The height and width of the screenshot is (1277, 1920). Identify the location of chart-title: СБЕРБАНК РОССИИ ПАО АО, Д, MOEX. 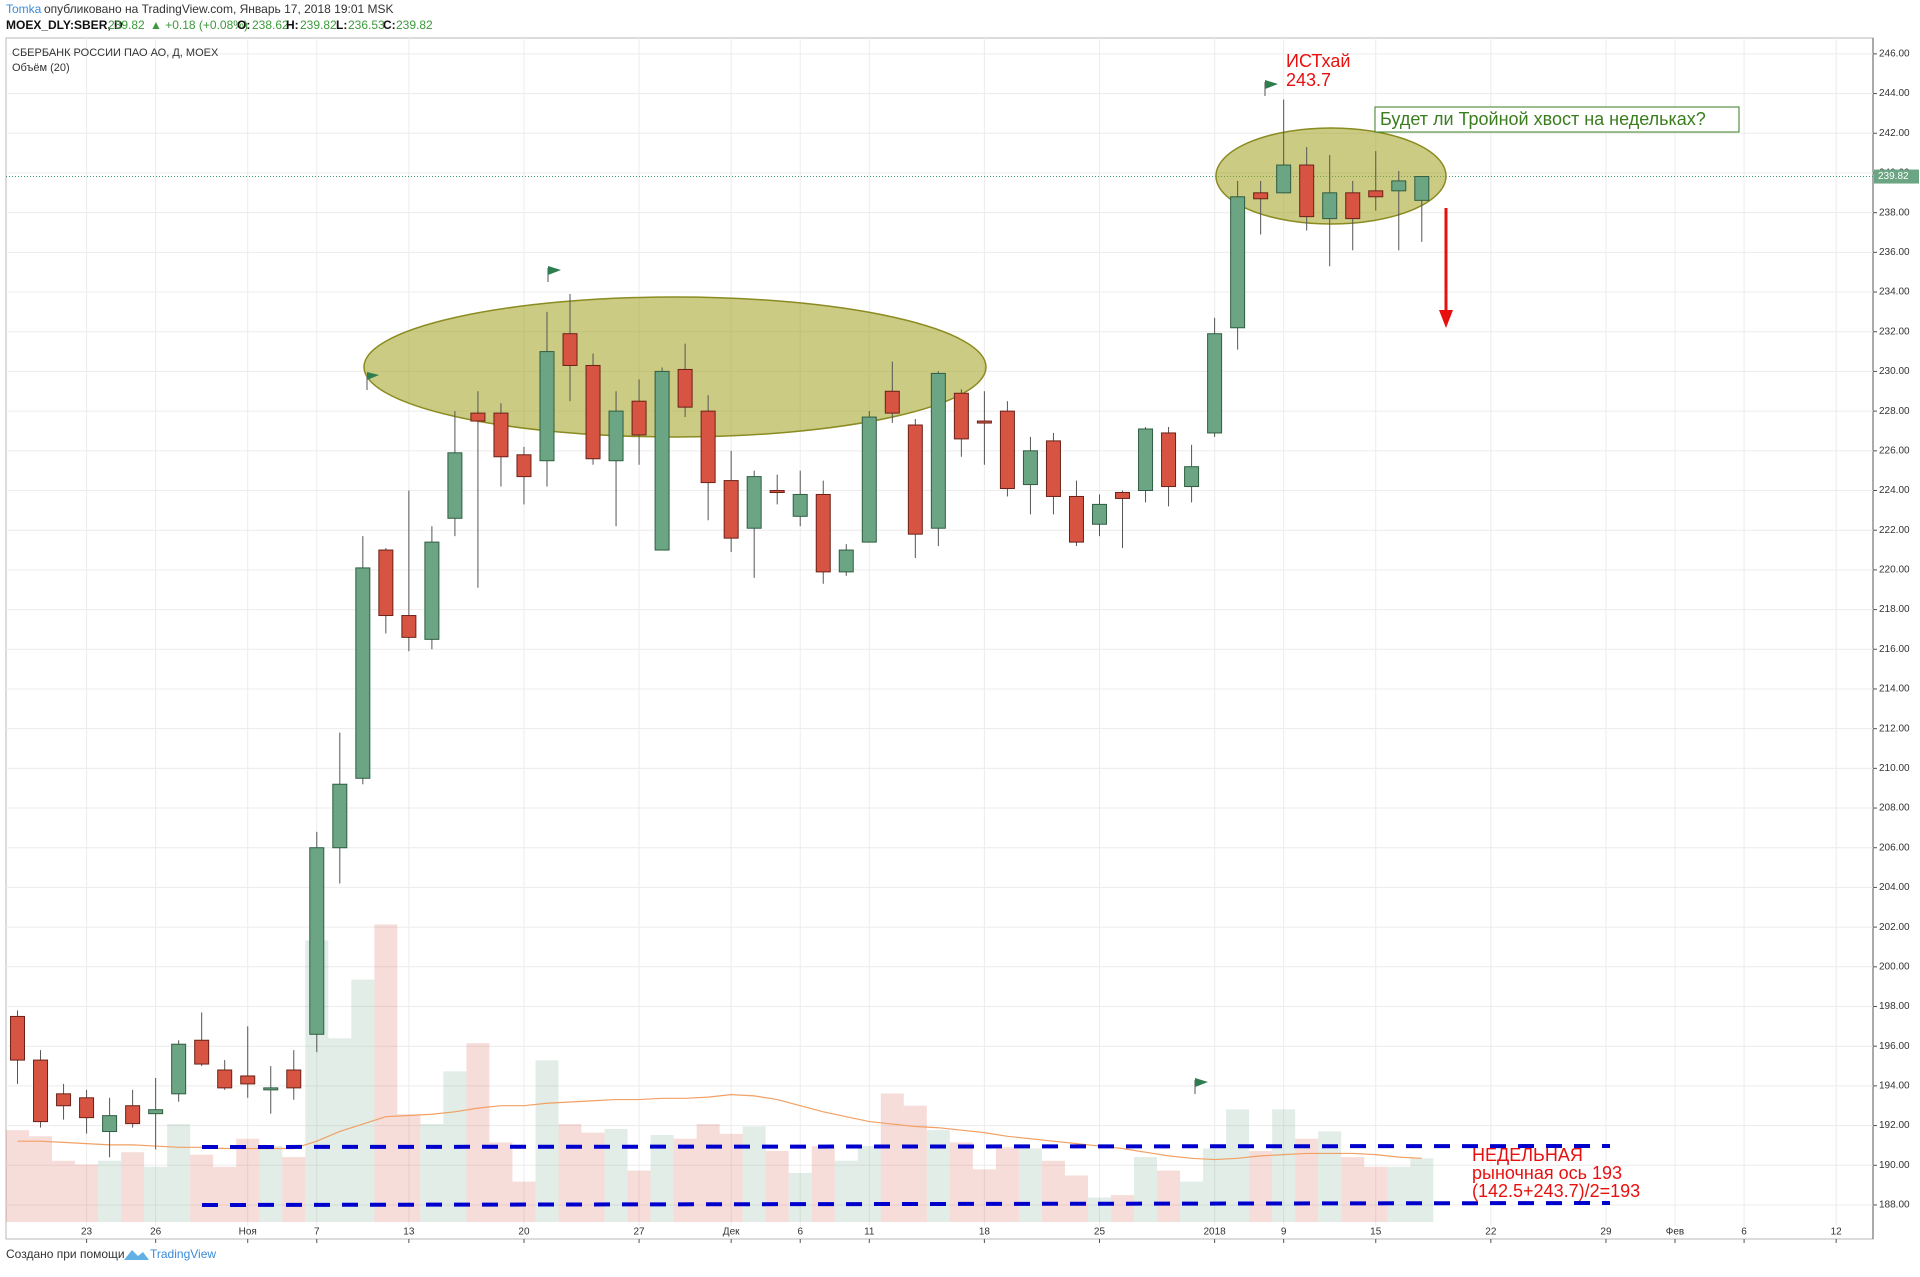
(115, 53).